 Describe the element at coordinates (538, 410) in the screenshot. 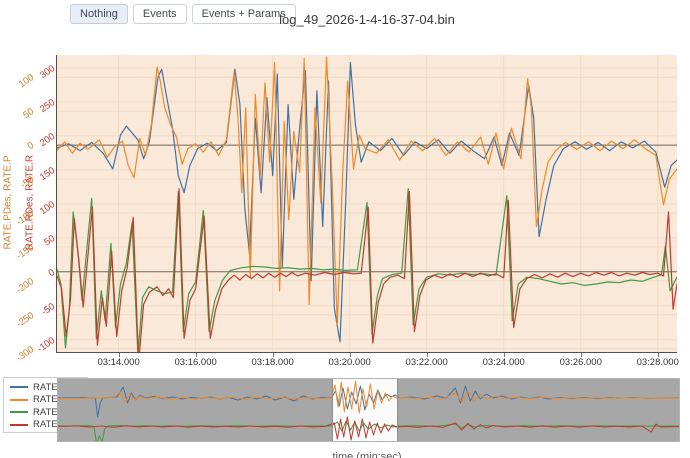

I see `slider-mask-right` at that location.